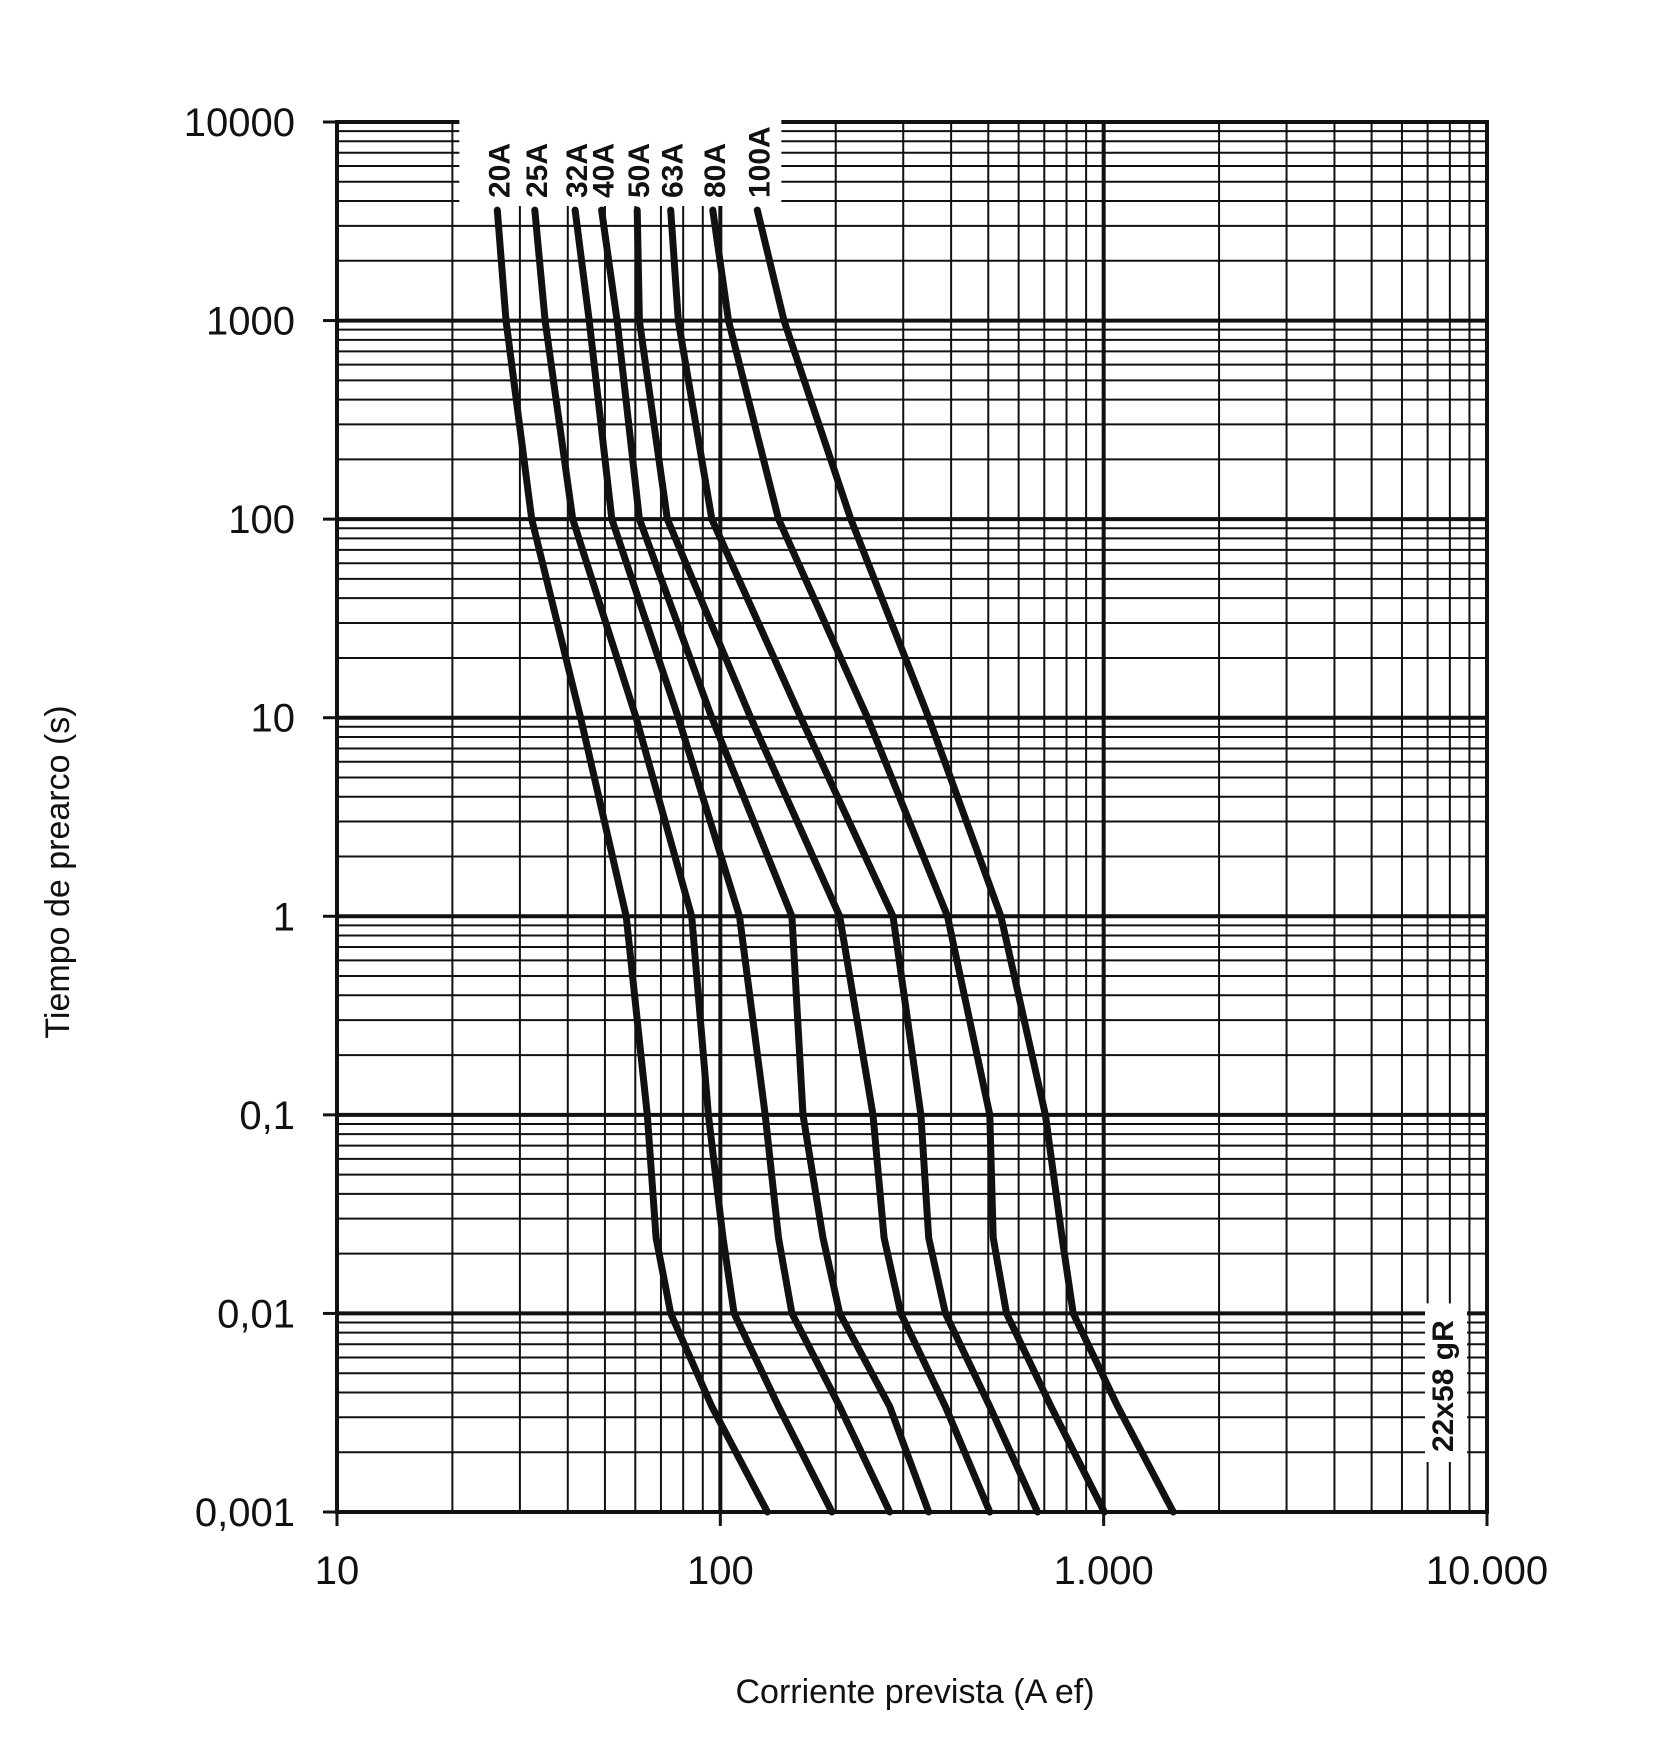  I want to click on y-tick-label: 1, so click(284, 917).